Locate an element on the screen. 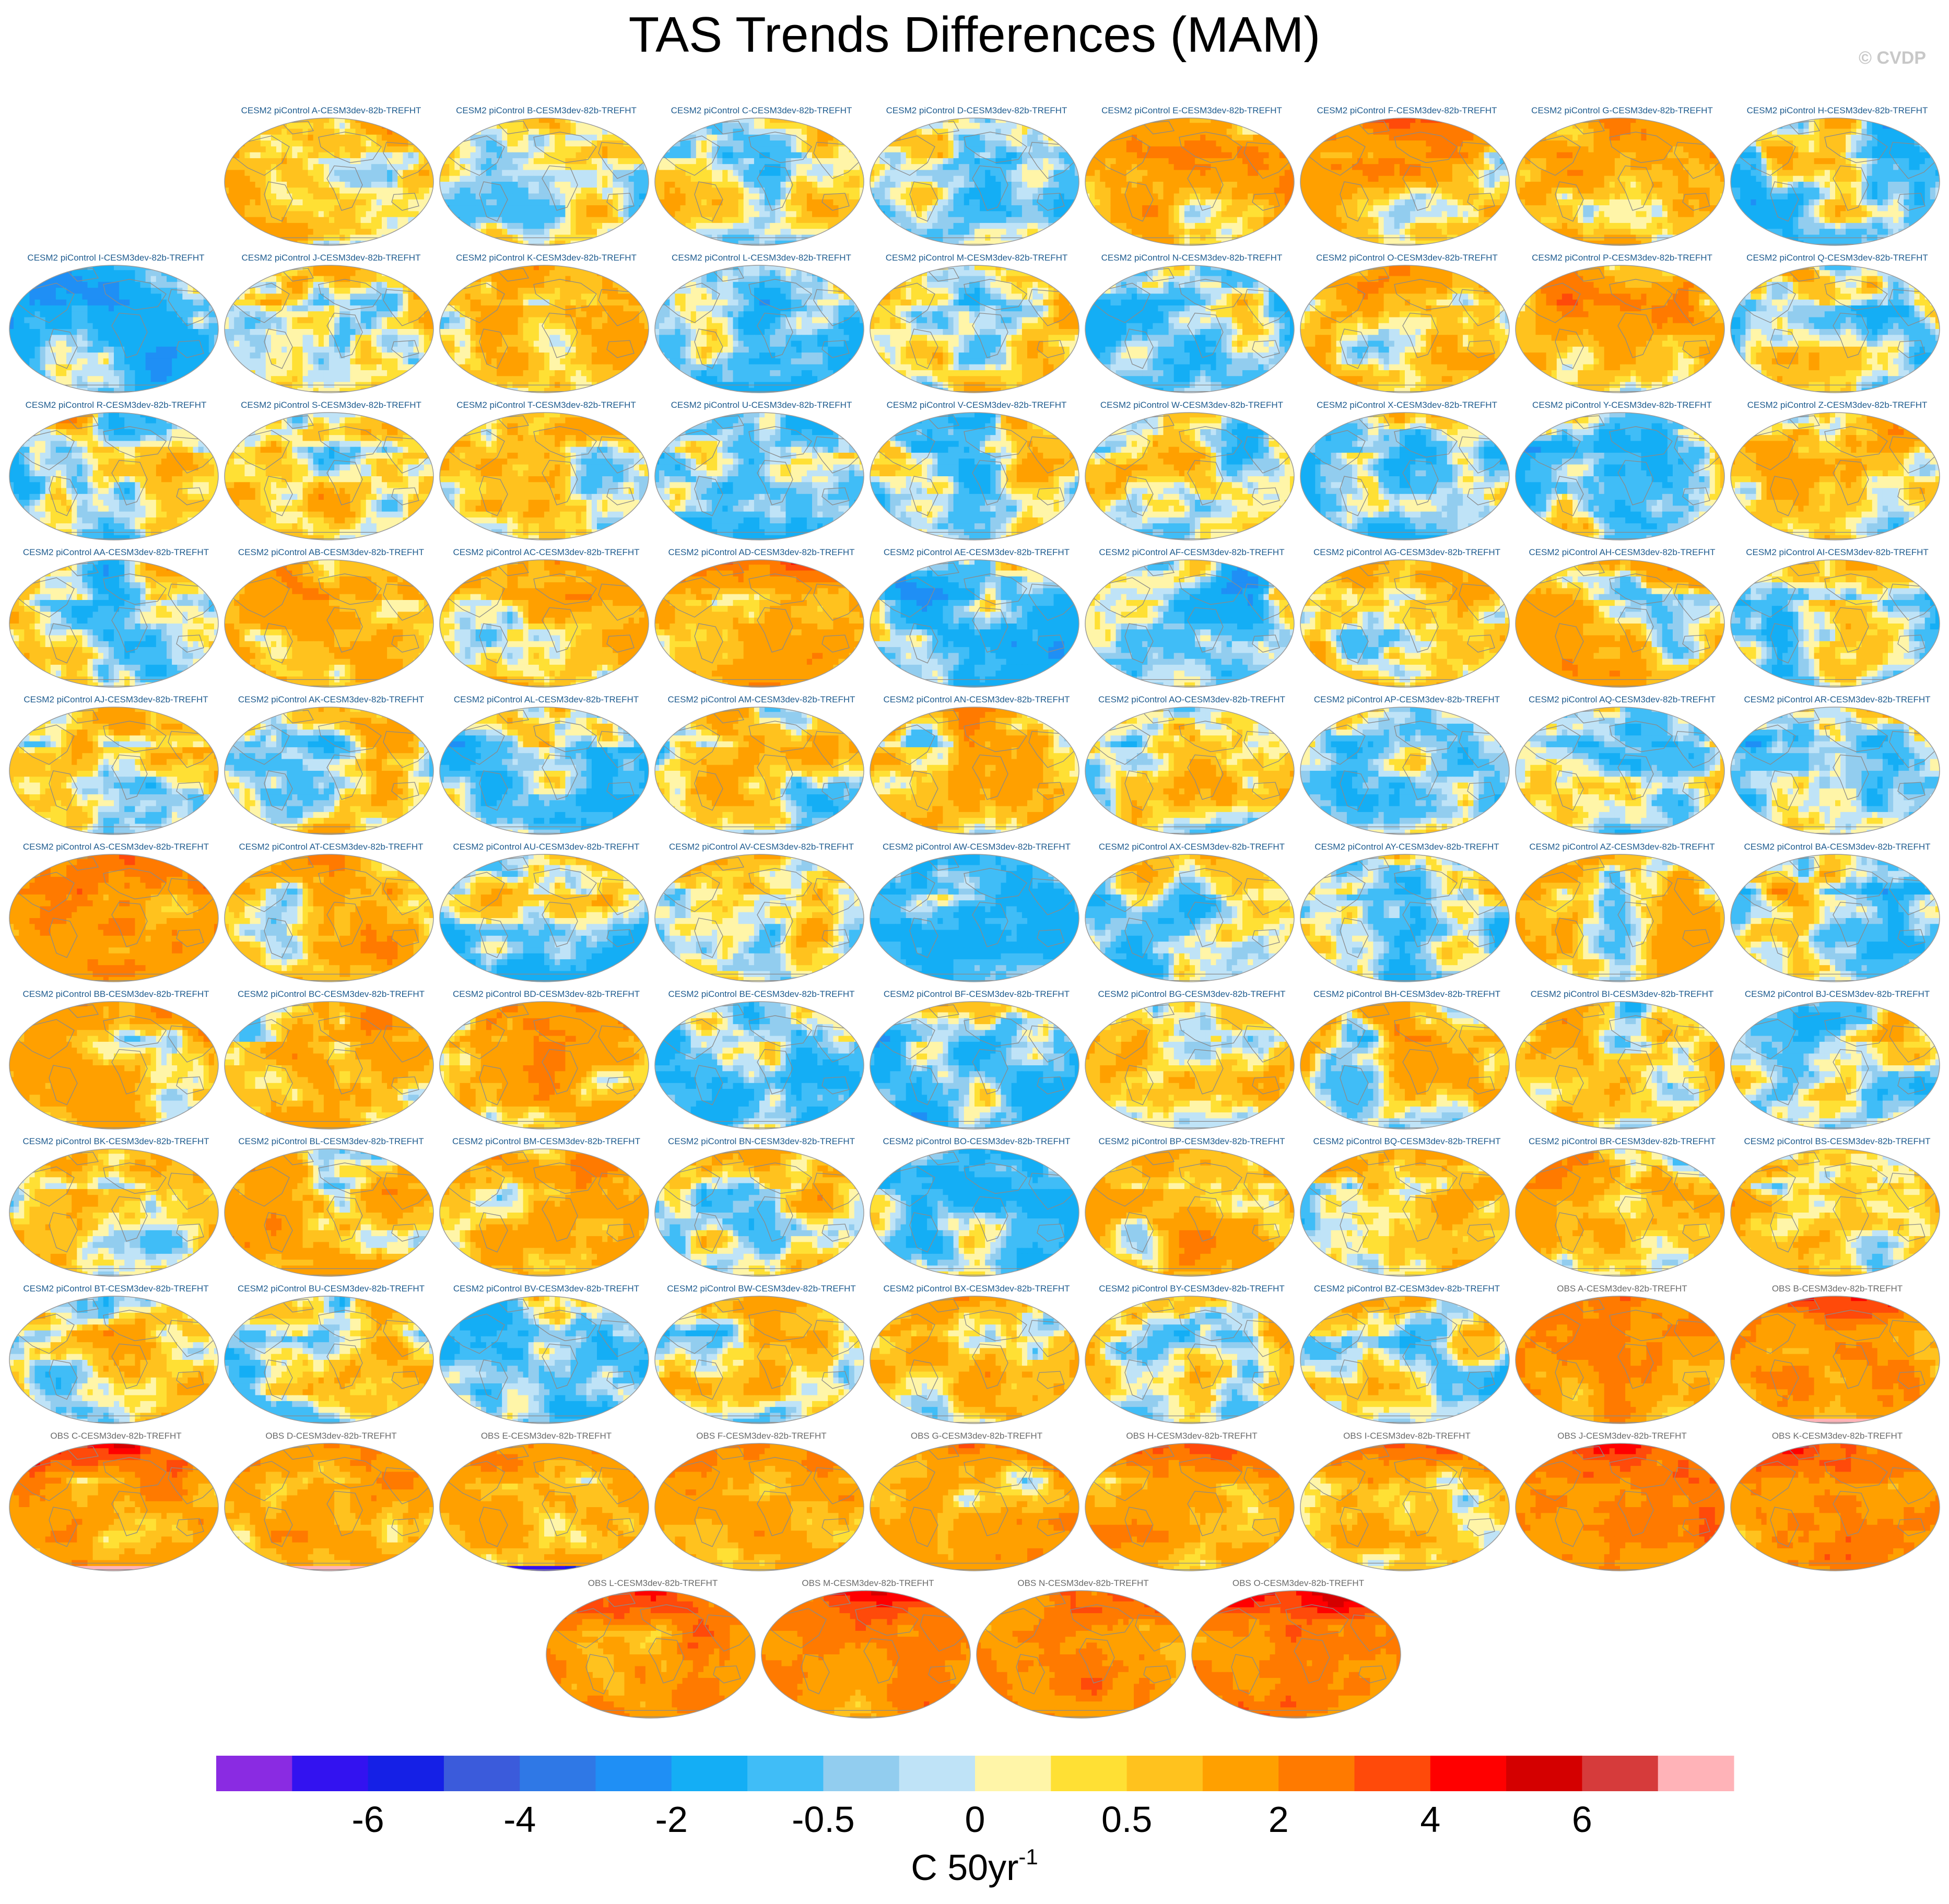 Image resolution: width=1949 pixels, height=1904 pixels. units-exponent: -1 is located at coordinates (1028, 1856).